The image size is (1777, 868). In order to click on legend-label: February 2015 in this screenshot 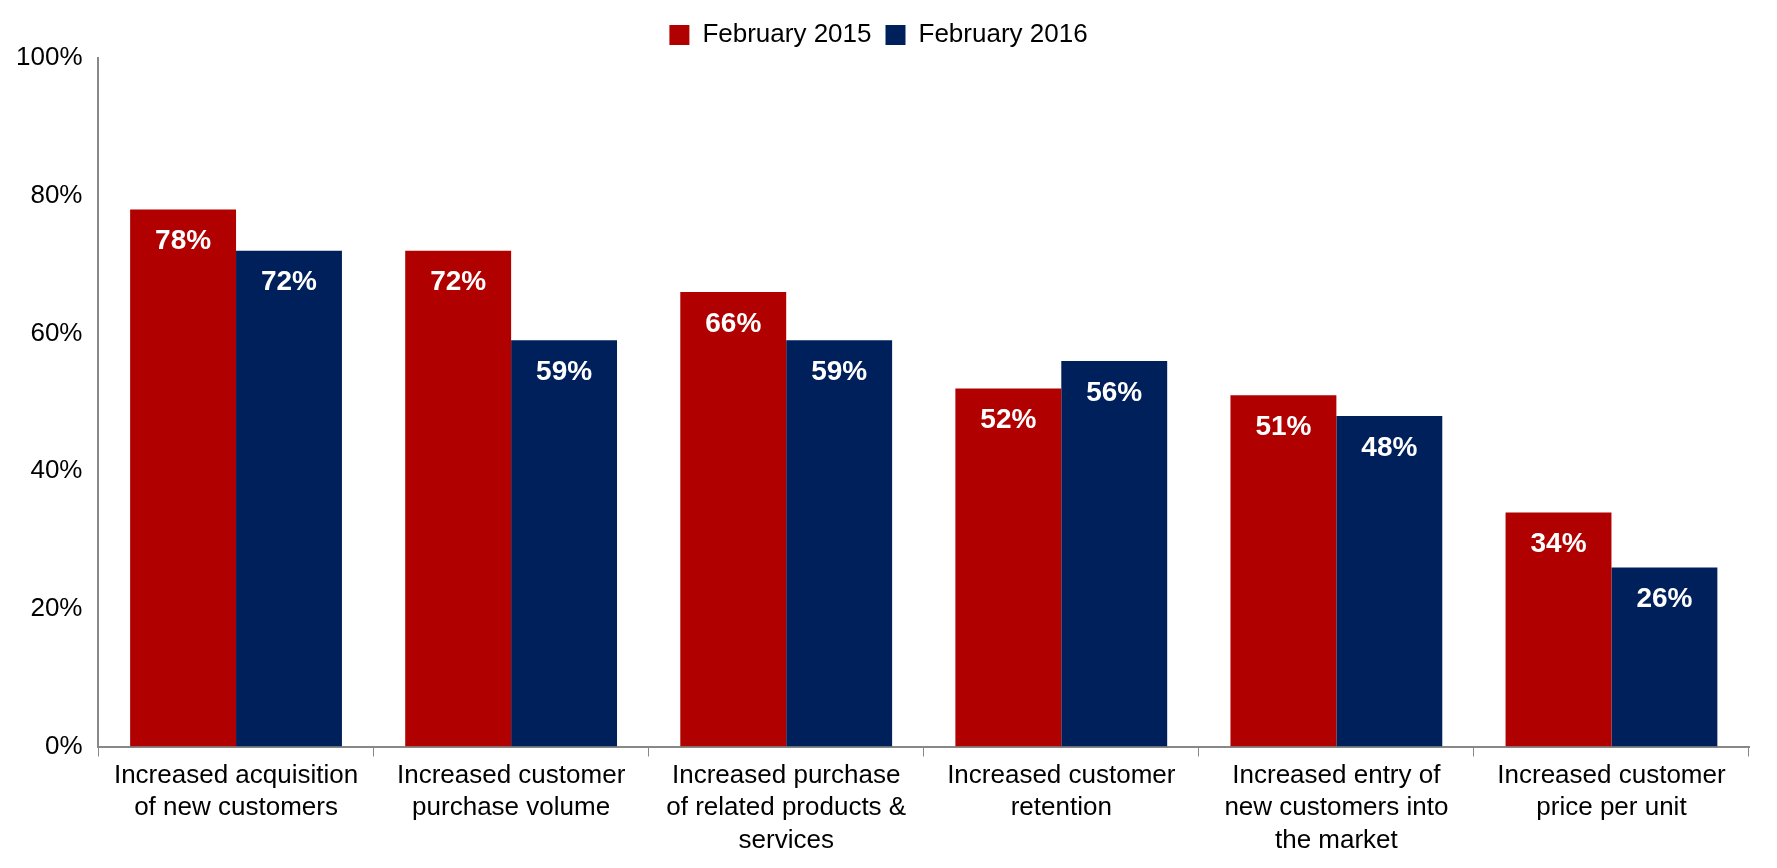, I will do `click(787, 33)`.